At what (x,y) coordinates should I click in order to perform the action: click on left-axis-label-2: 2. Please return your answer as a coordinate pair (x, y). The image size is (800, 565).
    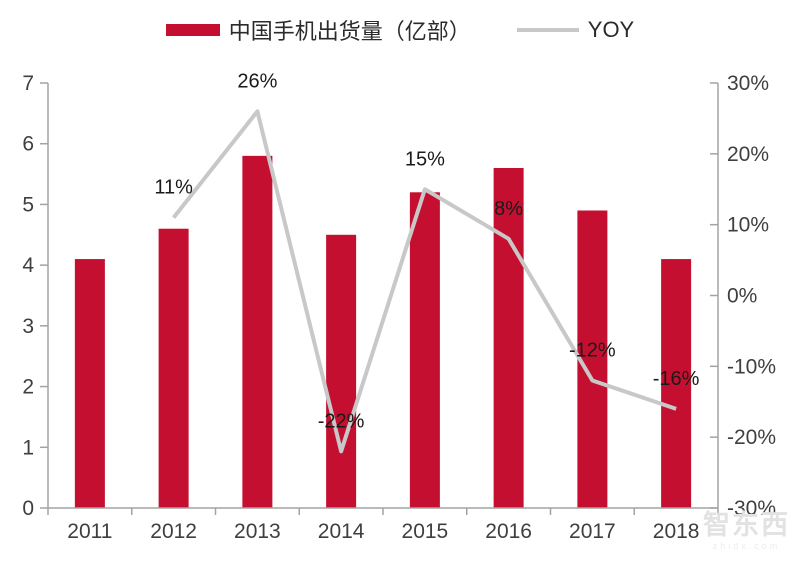
    Looking at the image, I should click on (28, 387).